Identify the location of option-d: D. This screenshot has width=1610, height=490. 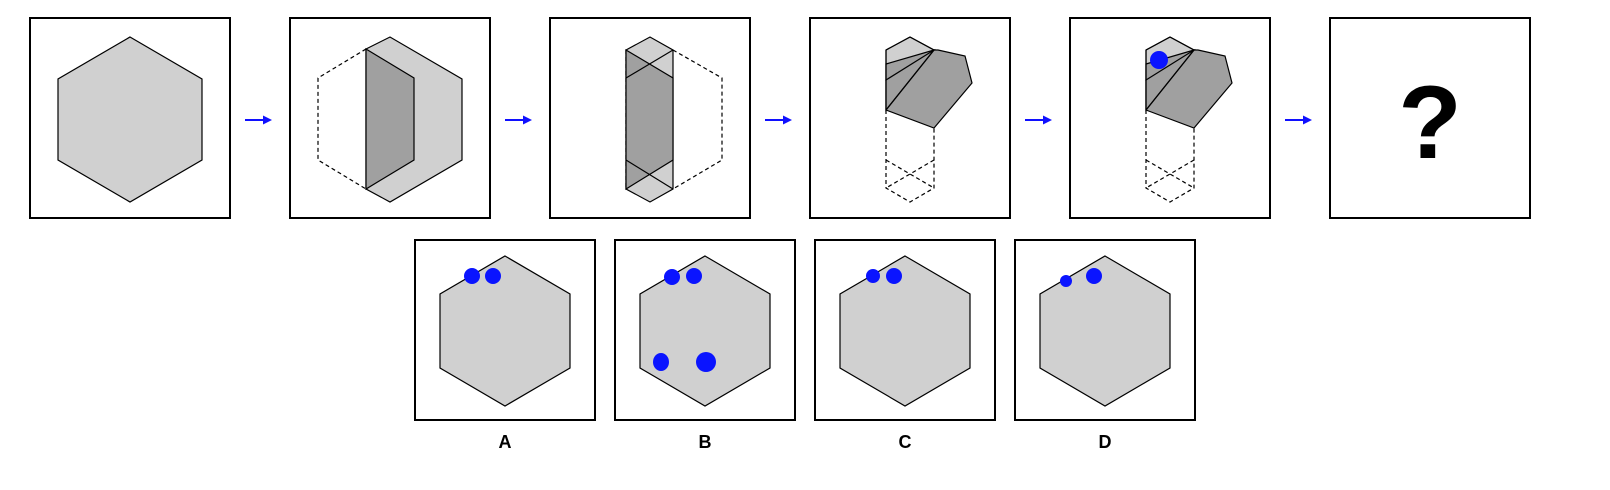
(1105, 345).